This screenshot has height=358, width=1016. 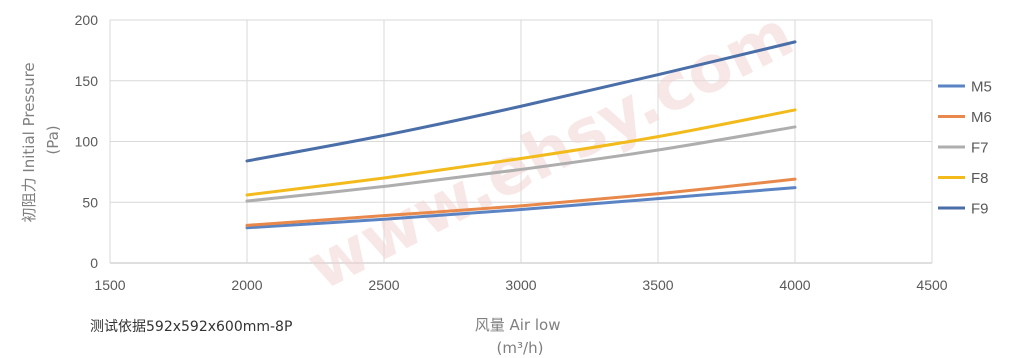 What do you see at coordinates (29, 142) in the screenshot?
I see `y-axis-title-line-1: 初阻力 Initial Pressure` at bounding box center [29, 142].